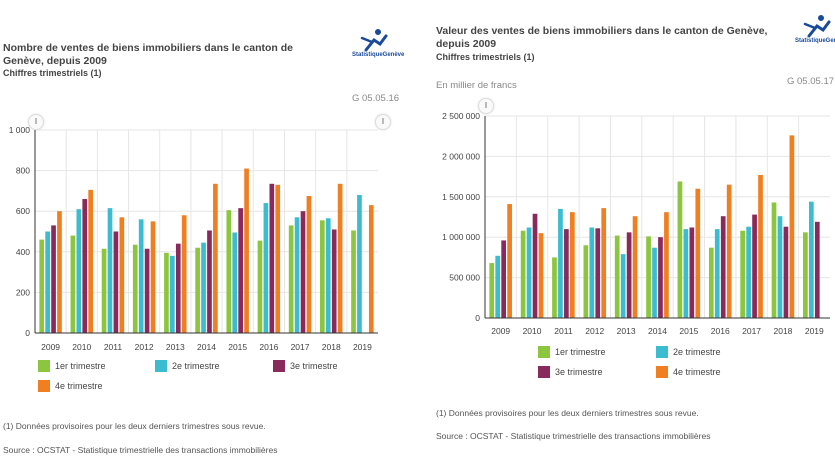 Image resolution: width=835 pixels, height=467 pixels. I want to click on chart-subtitle: Chiffres trimestriels (1), so click(485, 57).